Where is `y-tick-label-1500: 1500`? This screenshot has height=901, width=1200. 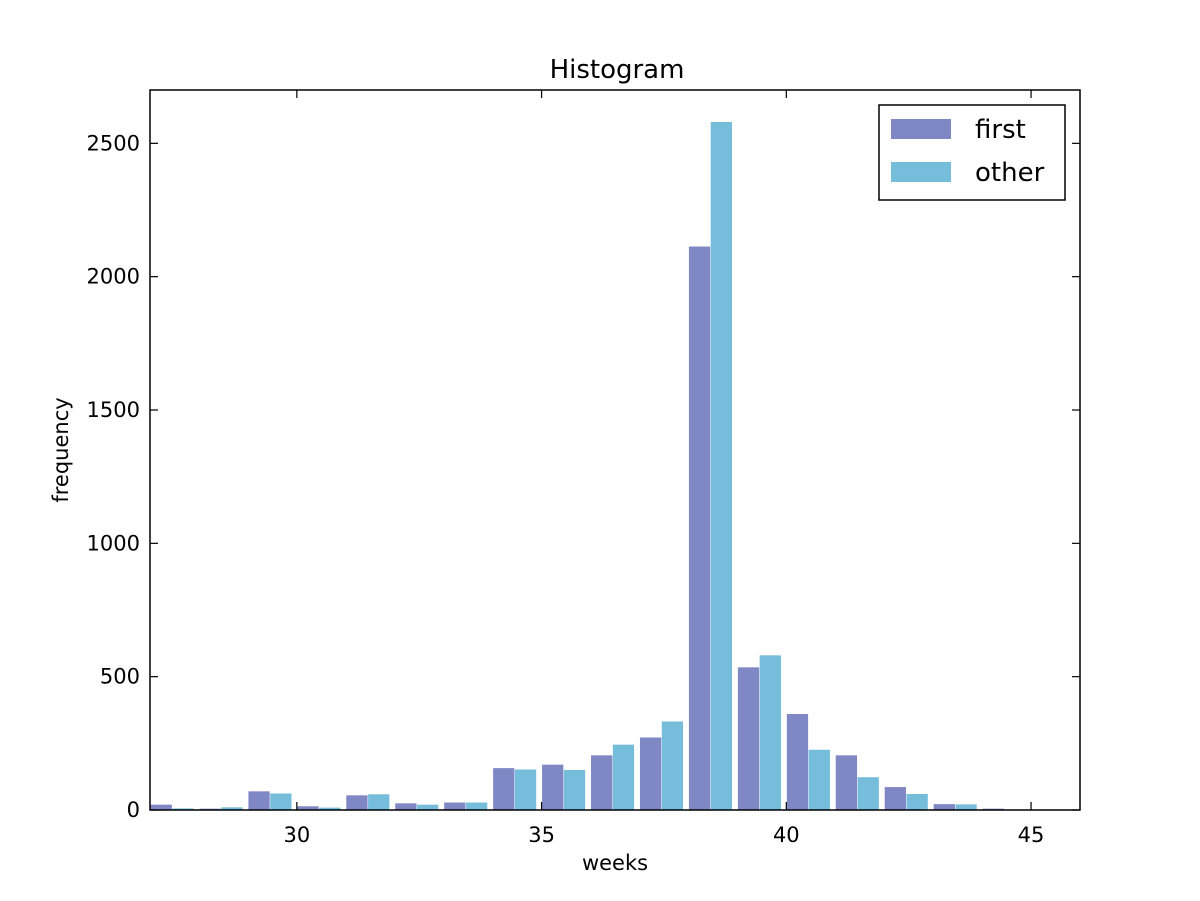 y-tick-label-1500: 1500 is located at coordinates (113, 410).